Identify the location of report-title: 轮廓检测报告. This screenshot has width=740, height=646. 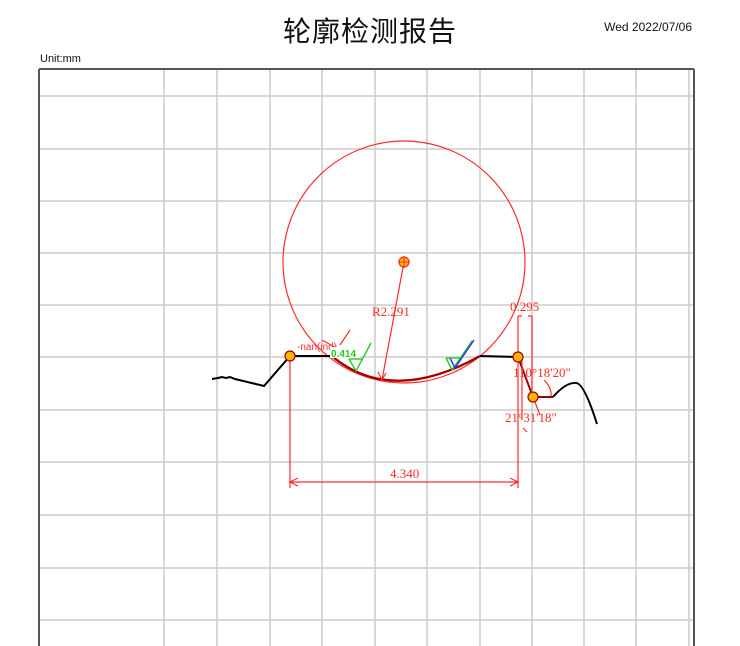
(369, 31).